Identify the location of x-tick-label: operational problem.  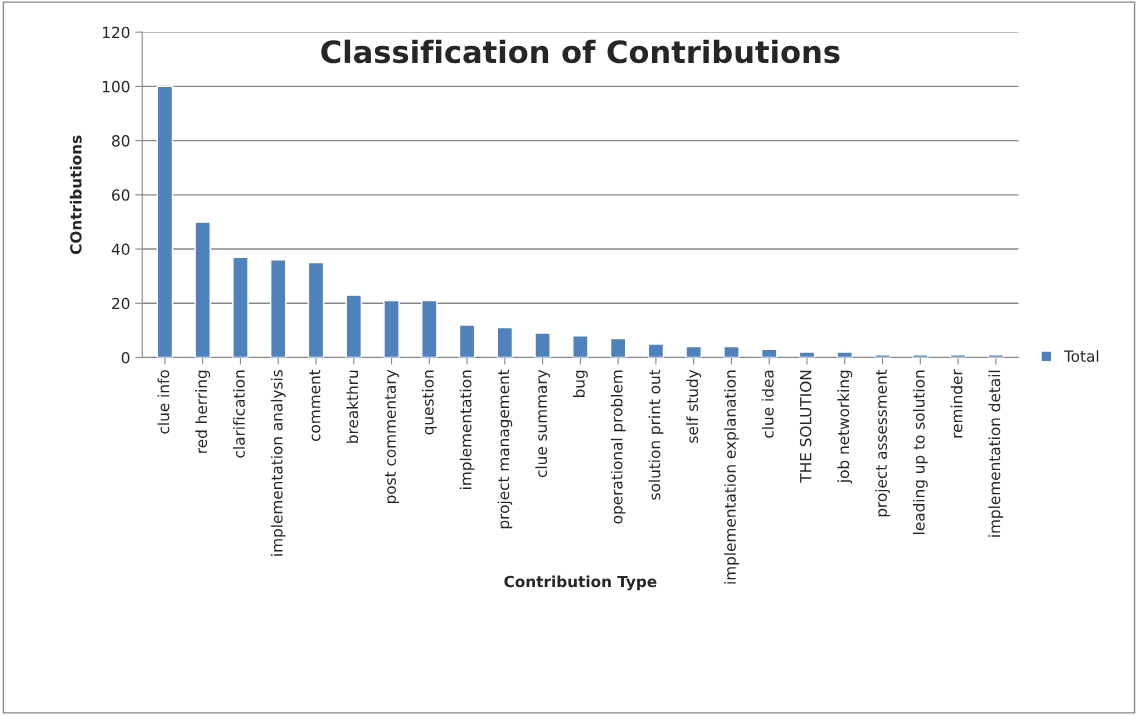
(618, 447).